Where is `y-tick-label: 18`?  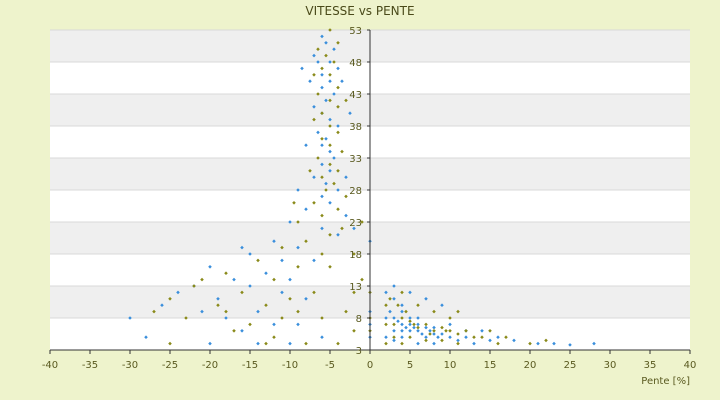 y-tick-label: 18 is located at coordinates (355, 255).